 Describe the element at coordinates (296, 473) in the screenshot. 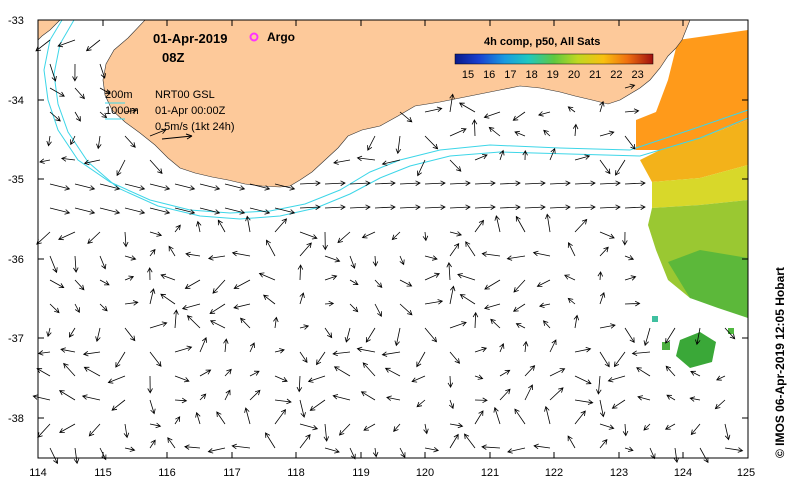

I see `x-tick-label: 118` at that location.